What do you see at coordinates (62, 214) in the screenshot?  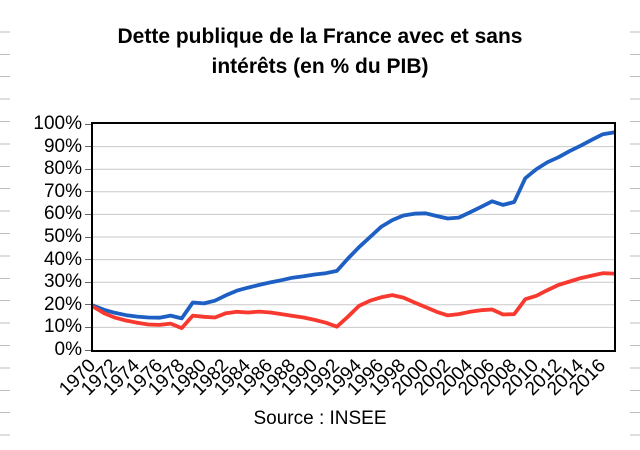 I see `y-axis-tick-label: 60%` at bounding box center [62, 214].